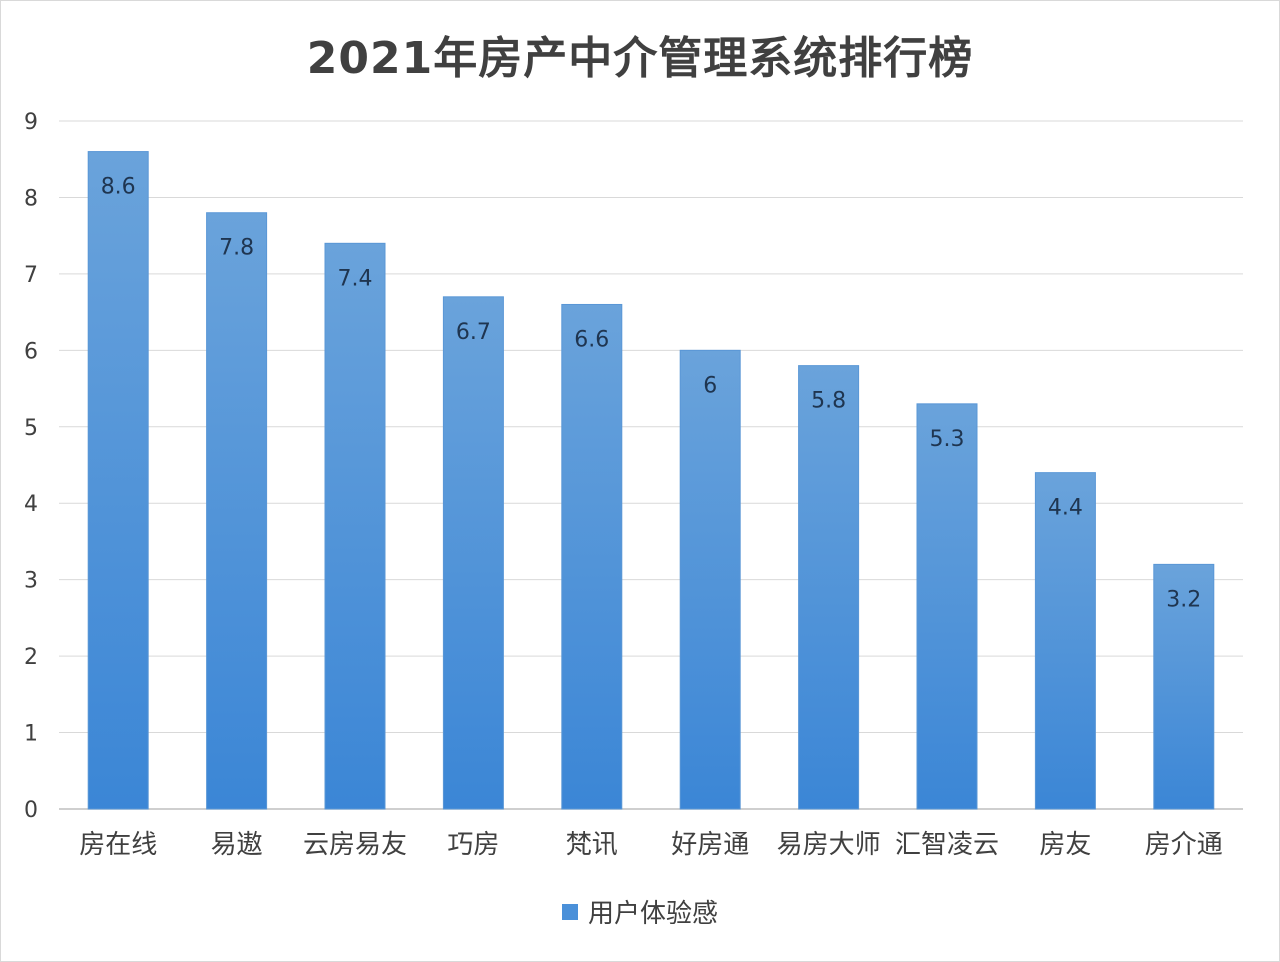 This screenshot has width=1280, height=962. What do you see at coordinates (118, 187) in the screenshot?
I see `data-label: 8.6` at bounding box center [118, 187].